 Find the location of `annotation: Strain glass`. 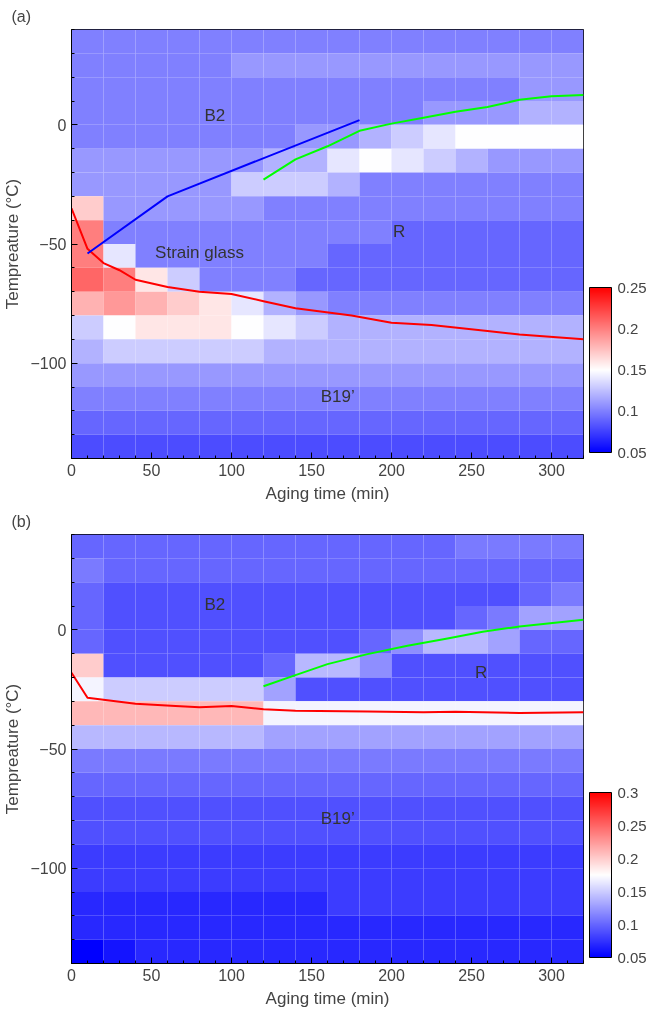

annotation: Strain glass is located at coordinates (199, 253).